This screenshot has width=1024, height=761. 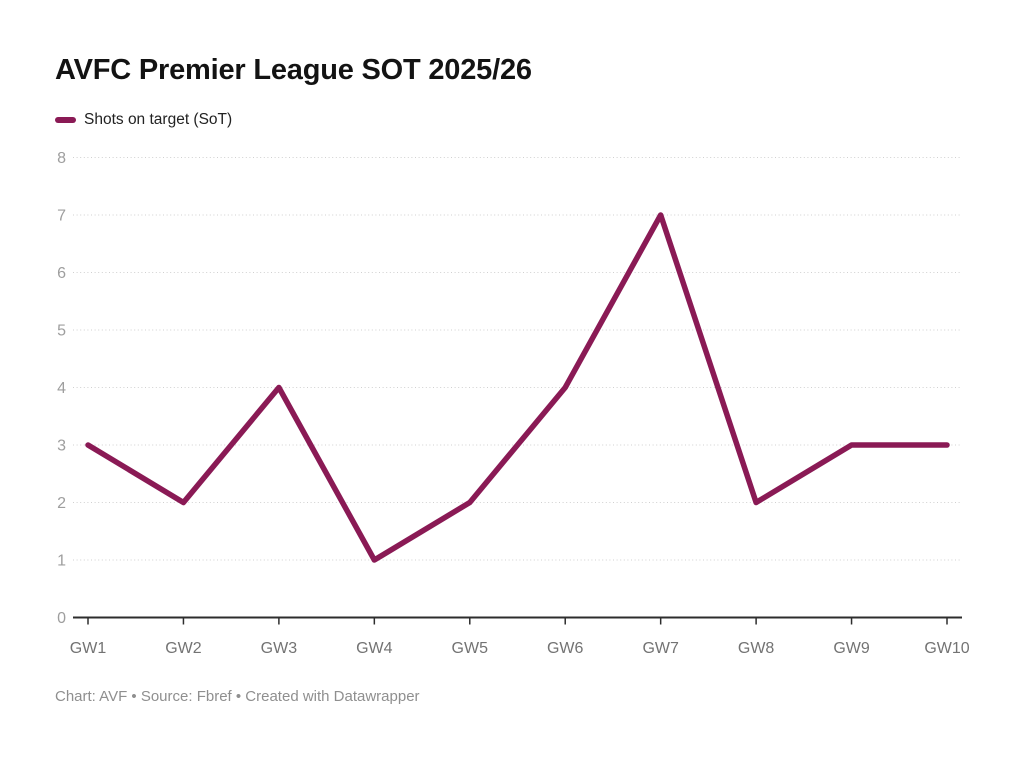 What do you see at coordinates (293, 70) in the screenshot?
I see `page-title: AVFC Premier League SOT 2025/26` at bounding box center [293, 70].